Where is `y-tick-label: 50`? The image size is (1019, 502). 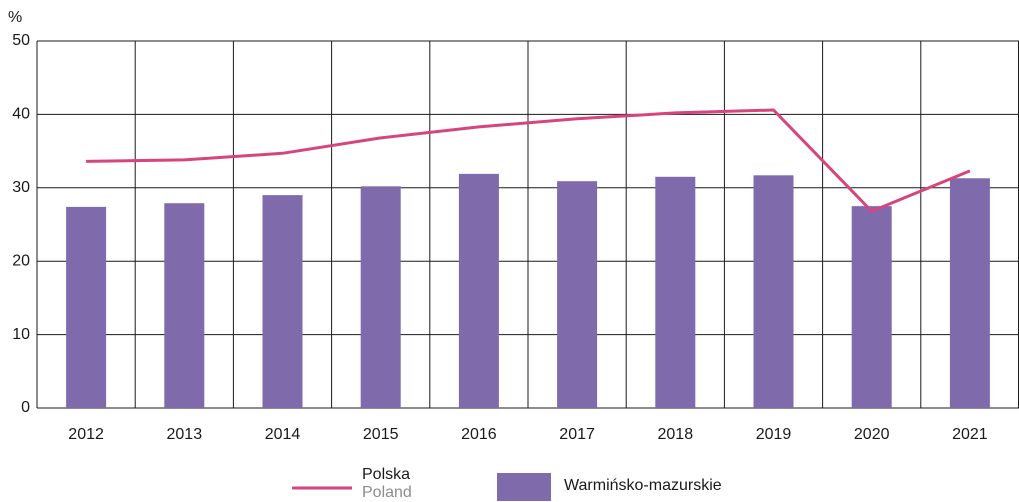 y-tick-label: 50 is located at coordinates (21, 40).